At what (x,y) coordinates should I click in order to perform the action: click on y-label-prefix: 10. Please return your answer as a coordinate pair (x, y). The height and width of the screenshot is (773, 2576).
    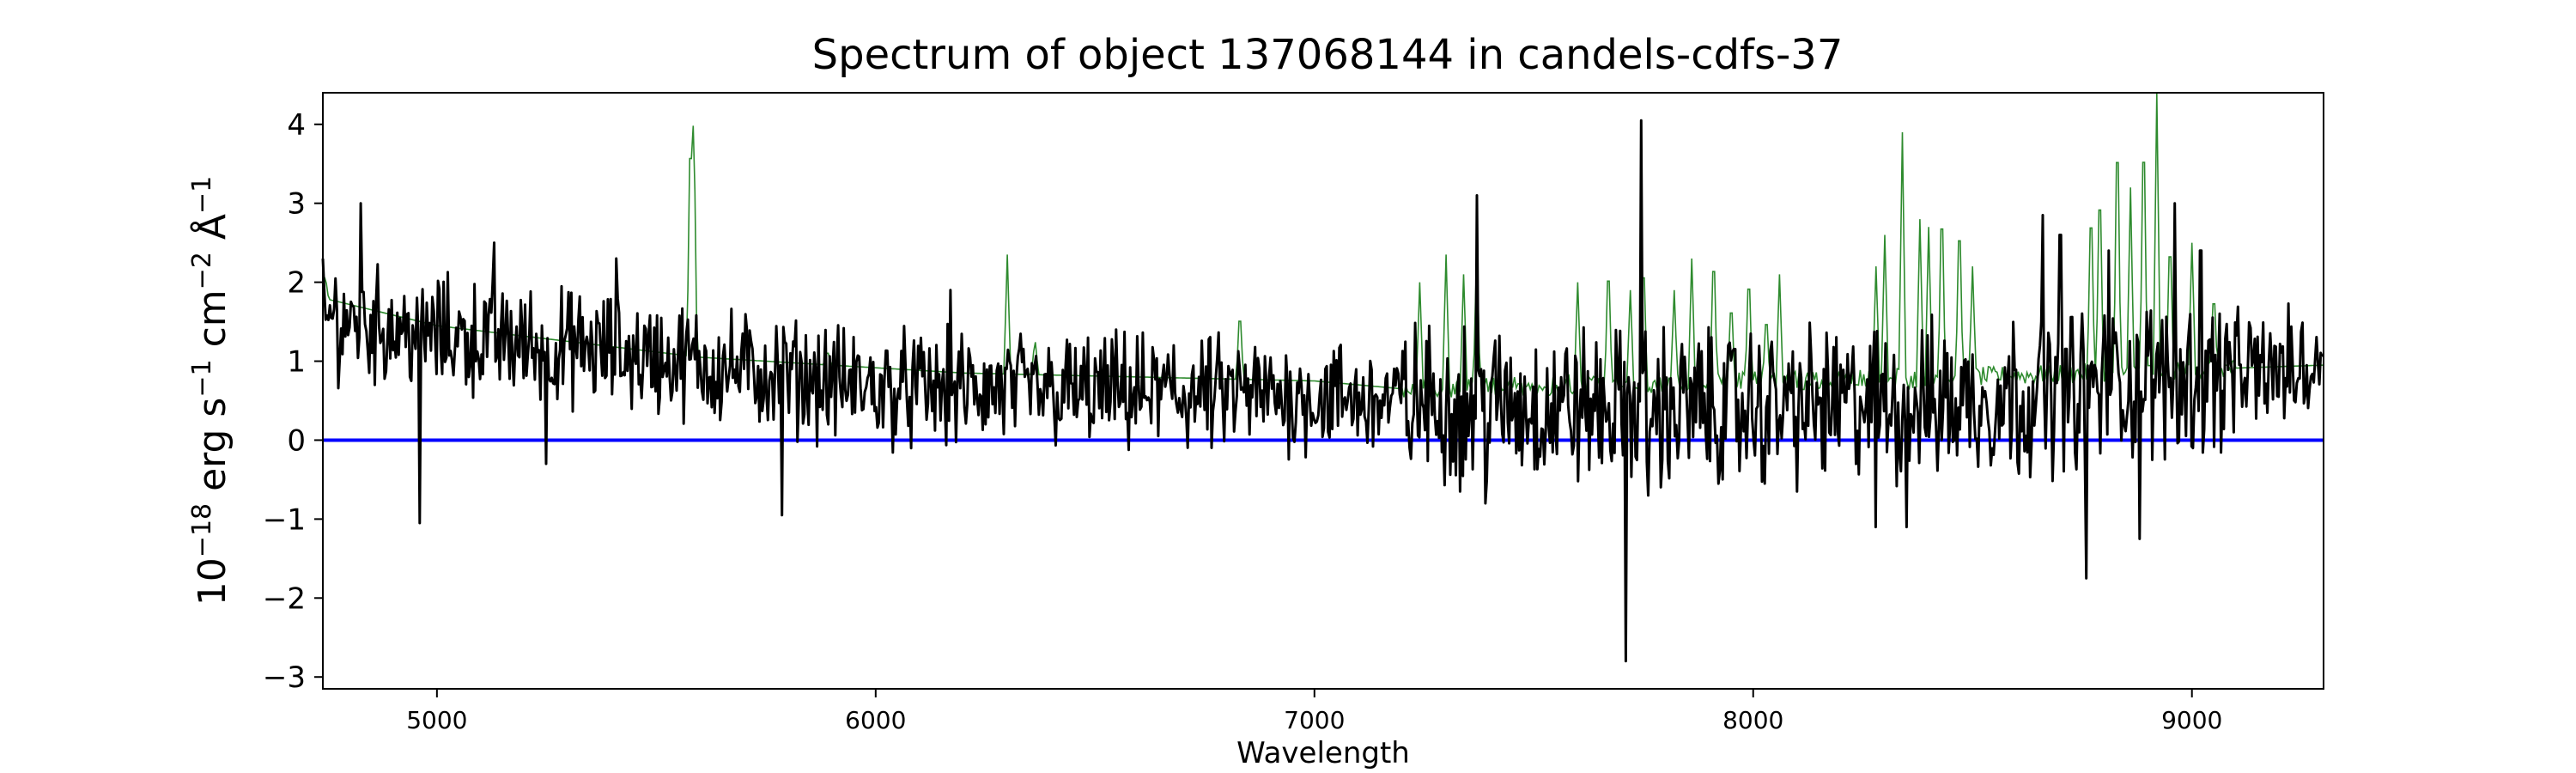
    Looking at the image, I should click on (213, 581).